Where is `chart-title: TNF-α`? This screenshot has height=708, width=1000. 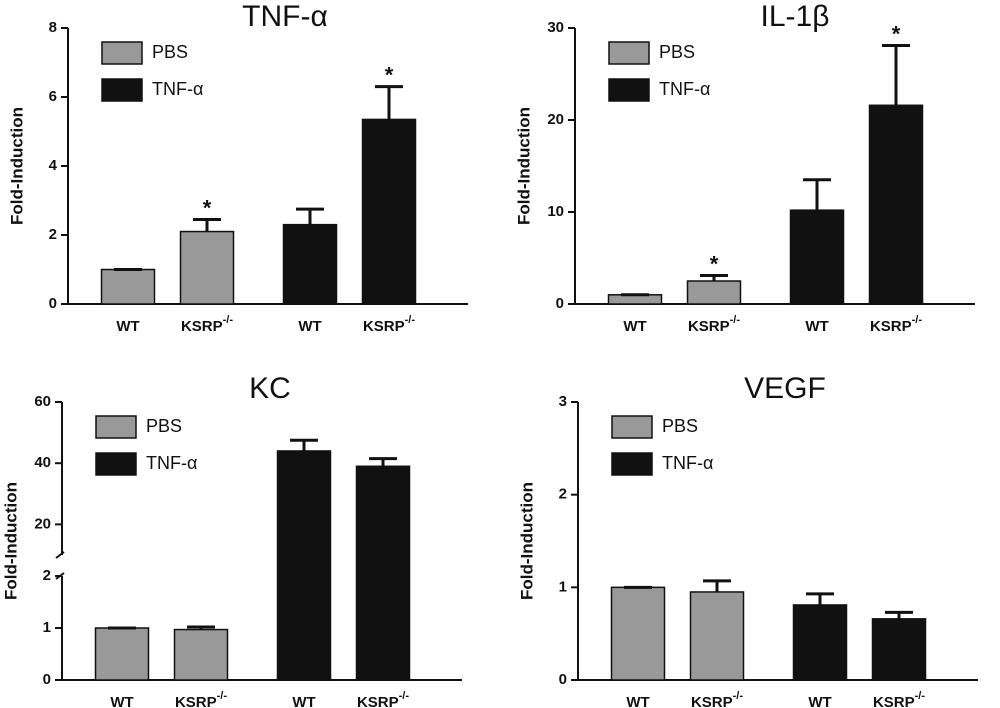
chart-title: TNF-α is located at coordinates (285, 16).